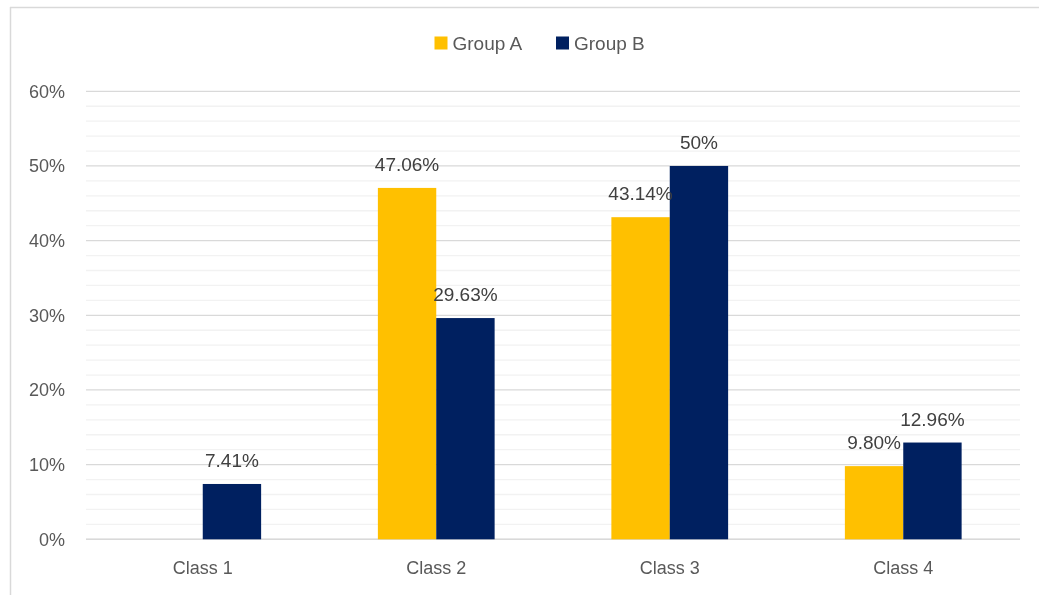  What do you see at coordinates (487, 43) in the screenshot?
I see `legend-label: Group A` at bounding box center [487, 43].